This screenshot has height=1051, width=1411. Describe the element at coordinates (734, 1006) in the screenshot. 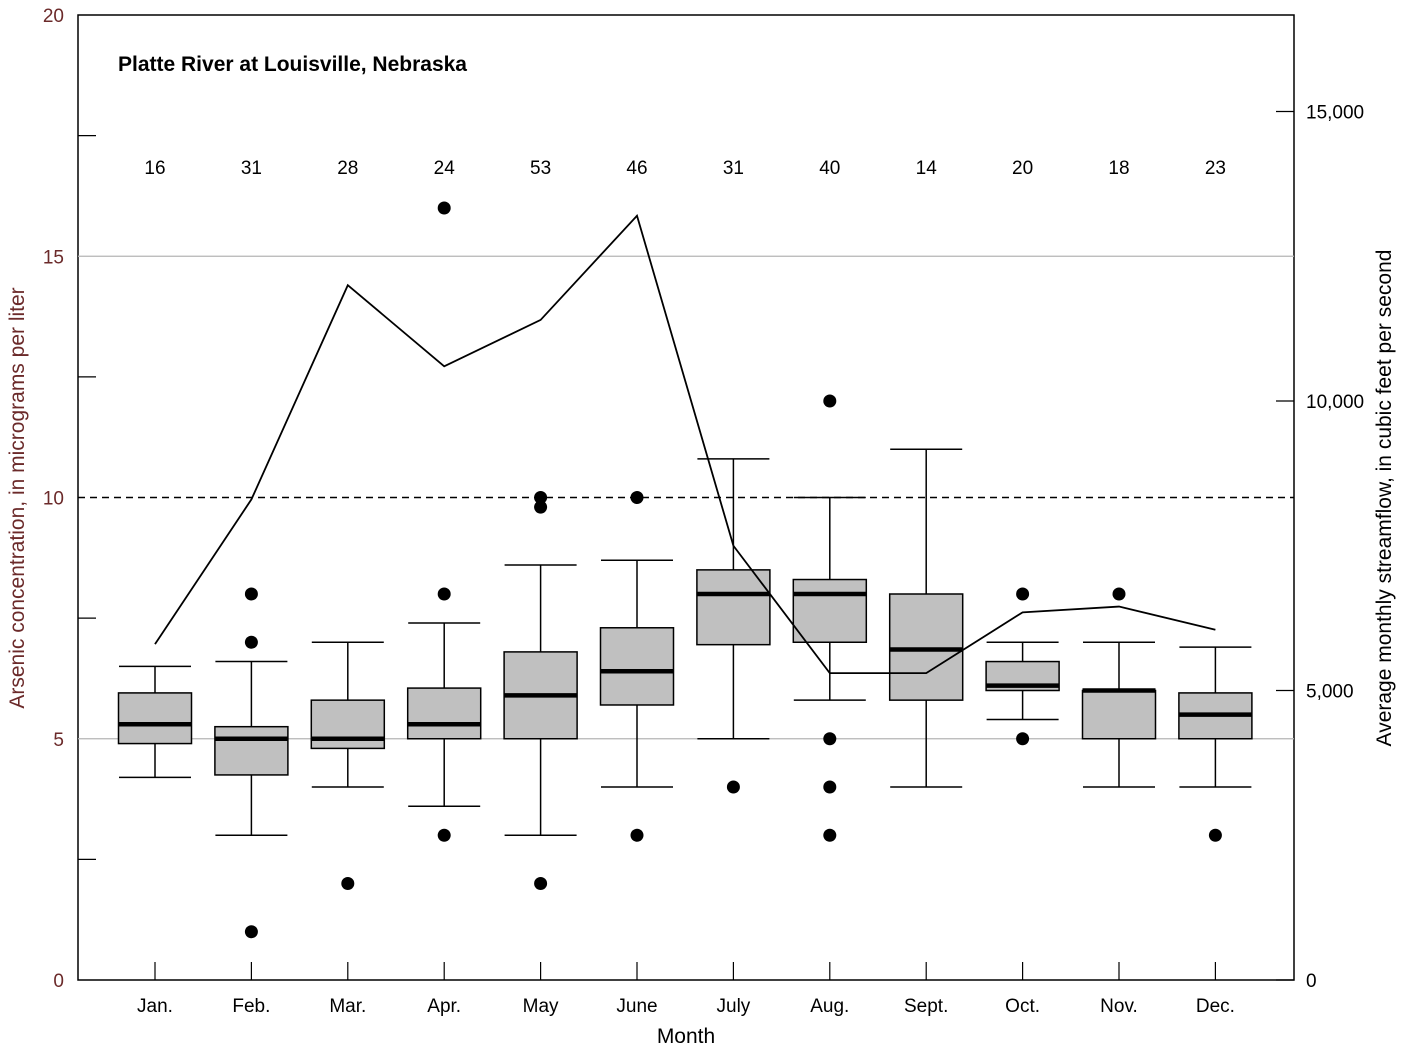

I see `x-tick-label-6: July` at that location.